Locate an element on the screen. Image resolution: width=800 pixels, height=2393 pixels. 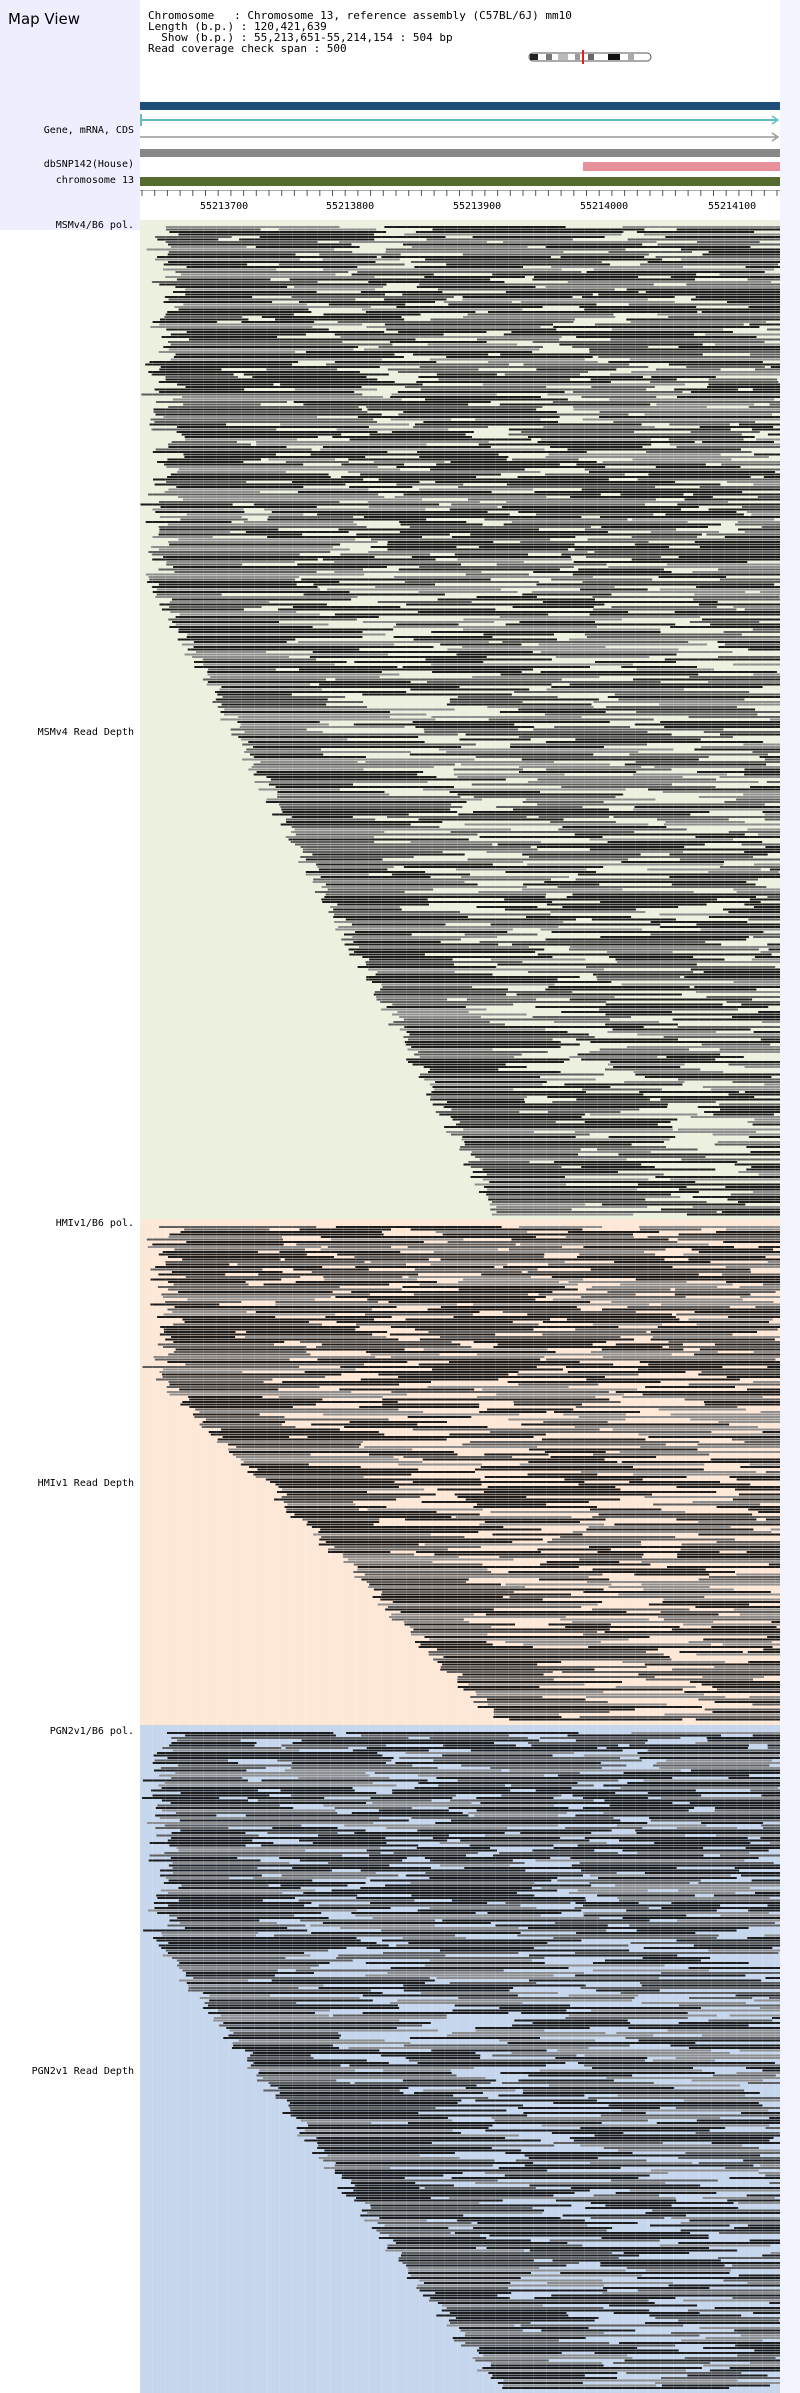
msm-pol-label: MSMv4/B6 pol. is located at coordinates (94, 225).